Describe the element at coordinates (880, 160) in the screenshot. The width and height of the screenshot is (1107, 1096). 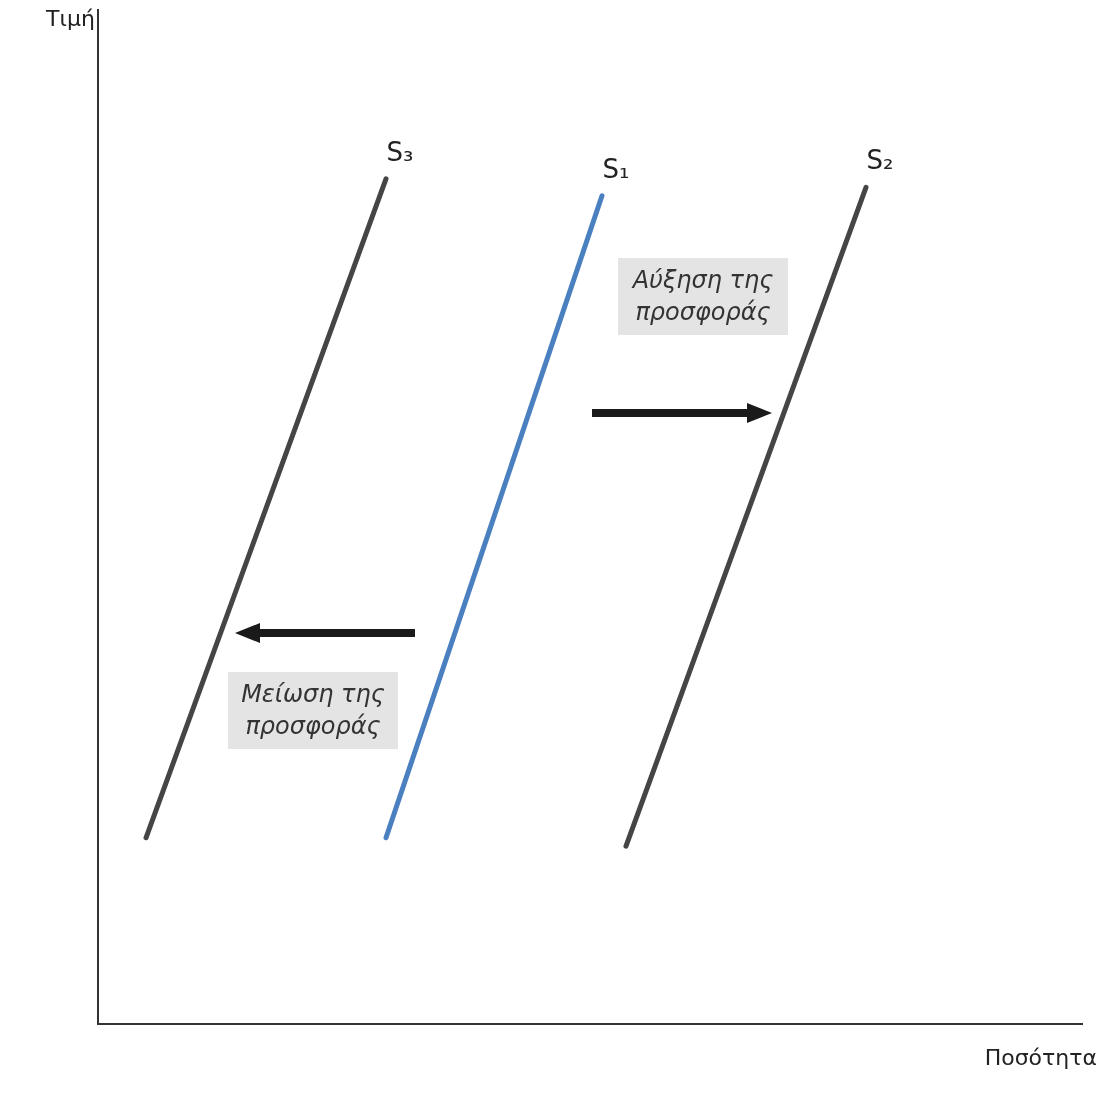
I see `series-label: S₂` at that location.